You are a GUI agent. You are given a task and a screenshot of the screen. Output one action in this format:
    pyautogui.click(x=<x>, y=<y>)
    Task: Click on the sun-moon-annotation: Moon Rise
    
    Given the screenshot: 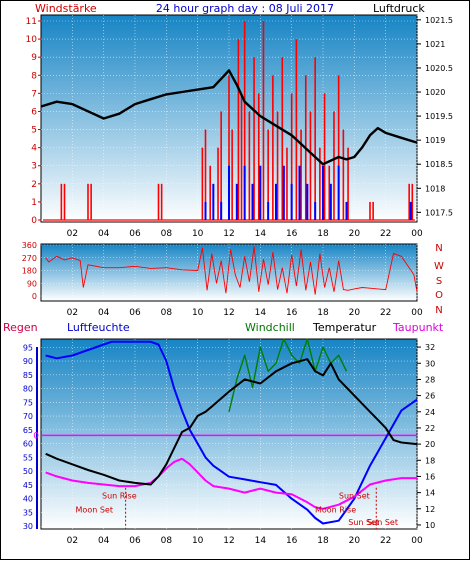 What is the action you would take?
    pyautogui.click(x=335, y=509)
    